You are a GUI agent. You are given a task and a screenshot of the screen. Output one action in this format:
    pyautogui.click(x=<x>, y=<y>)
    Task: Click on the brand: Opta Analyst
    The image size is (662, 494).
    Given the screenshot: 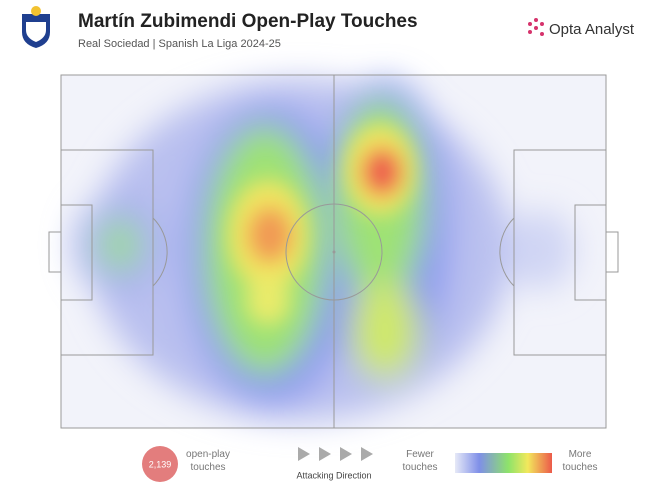 What is the action you would take?
    pyautogui.click(x=592, y=29)
    